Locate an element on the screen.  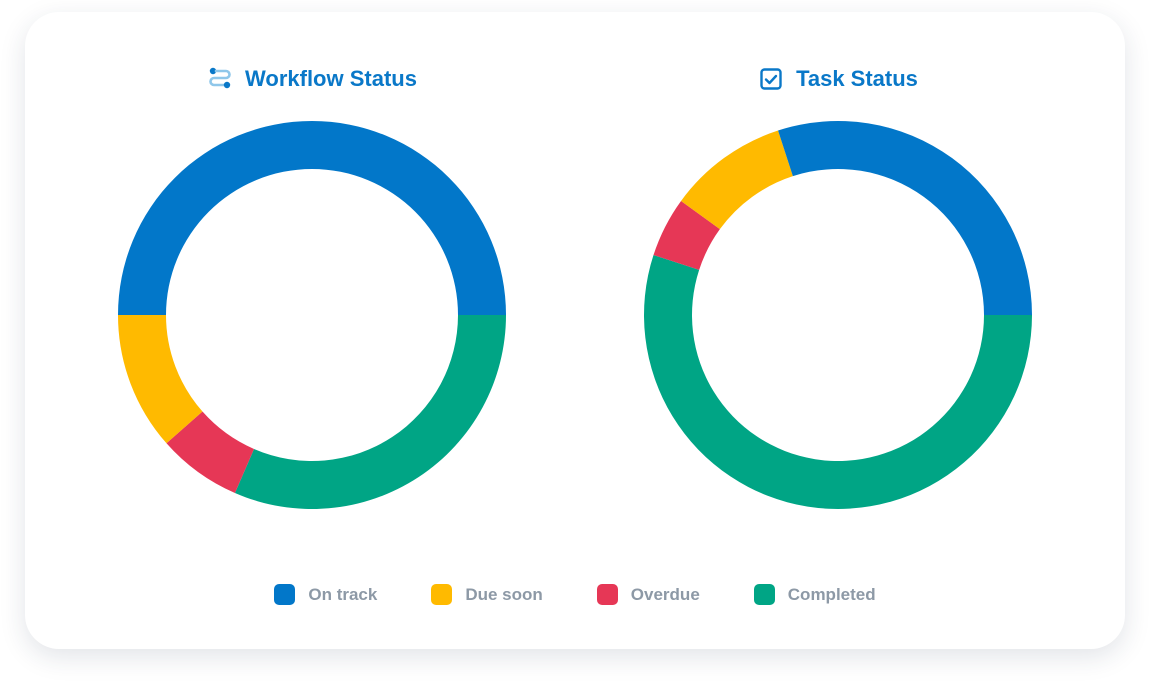
legend-item-on-track: On track is located at coordinates (325, 594).